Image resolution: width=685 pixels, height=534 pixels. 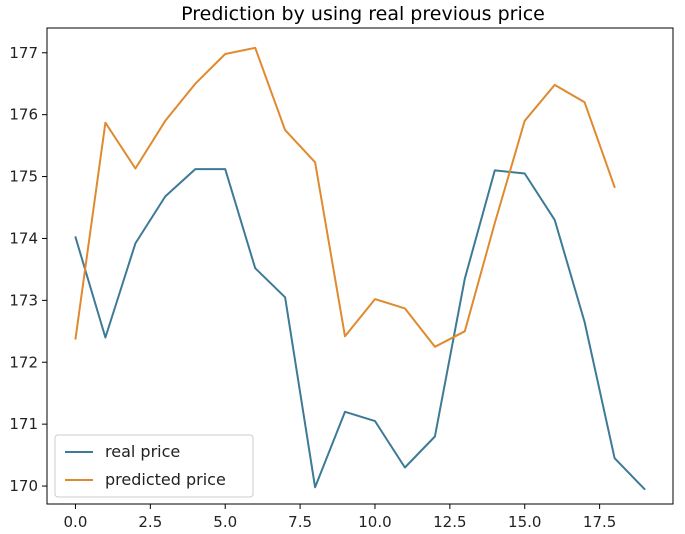 What do you see at coordinates (150, 522) in the screenshot?
I see `x-tick-label: 2.5` at bounding box center [150, 522].